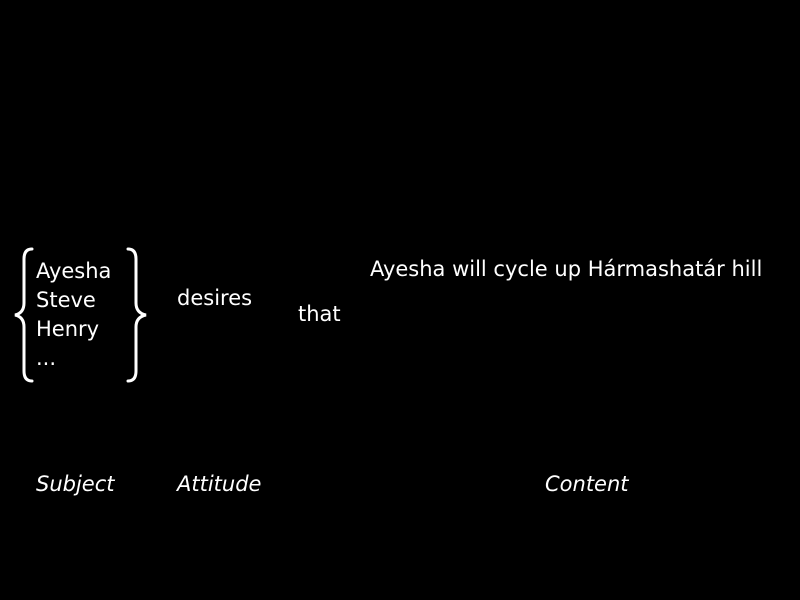 This screenshot has height=600, width=800. Describe the element at coordinates (66, 300) in the screenshot. I see `subject-item: Steve` at that location.